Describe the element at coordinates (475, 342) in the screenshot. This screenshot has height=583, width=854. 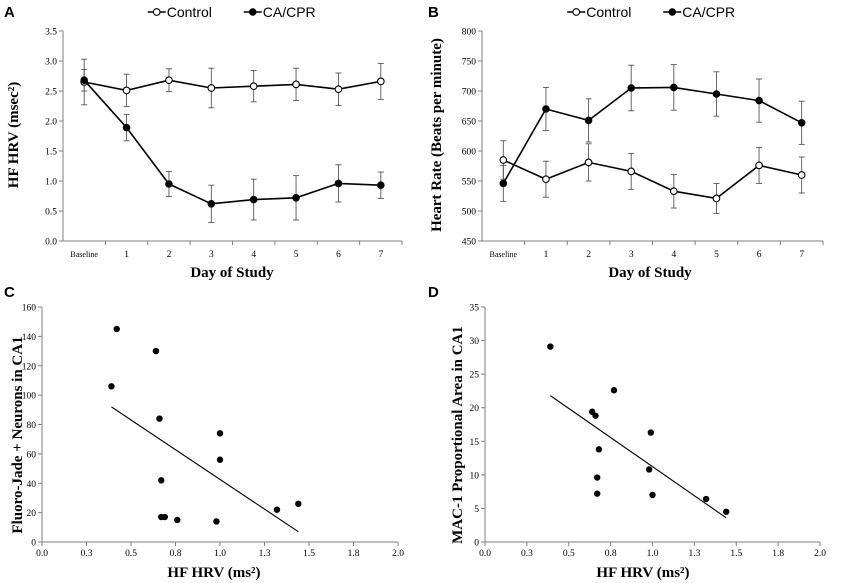
I see `y-tick-label: 30` at that location.